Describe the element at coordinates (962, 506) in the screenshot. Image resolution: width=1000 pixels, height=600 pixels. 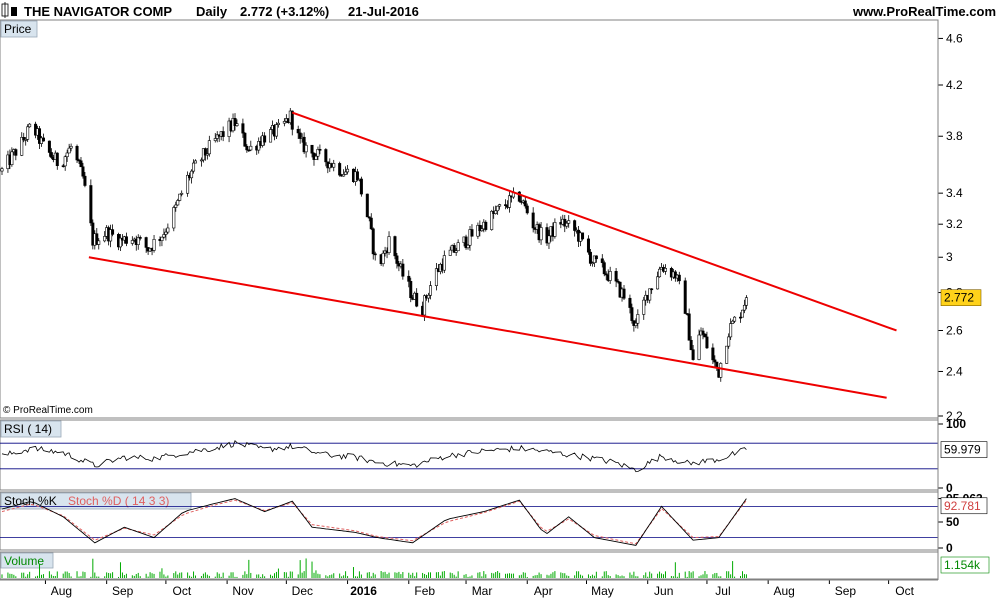
I see `stoch-badge-value: 92.781` at that location.